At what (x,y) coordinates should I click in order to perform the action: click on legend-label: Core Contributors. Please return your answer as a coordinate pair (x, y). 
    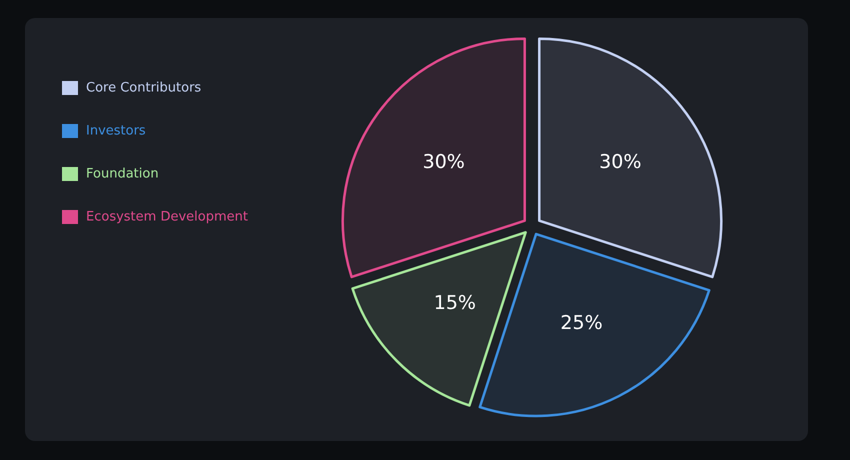
    Looking at the image, I should click on (144, 88).